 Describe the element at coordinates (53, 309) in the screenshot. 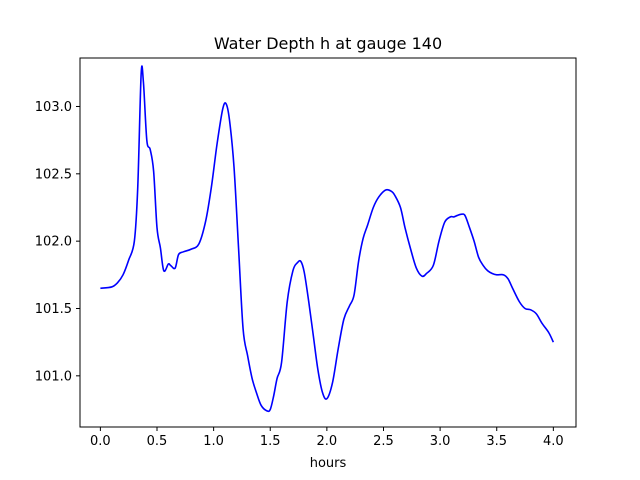

I see `y-tick-label: 101.5` at that location.